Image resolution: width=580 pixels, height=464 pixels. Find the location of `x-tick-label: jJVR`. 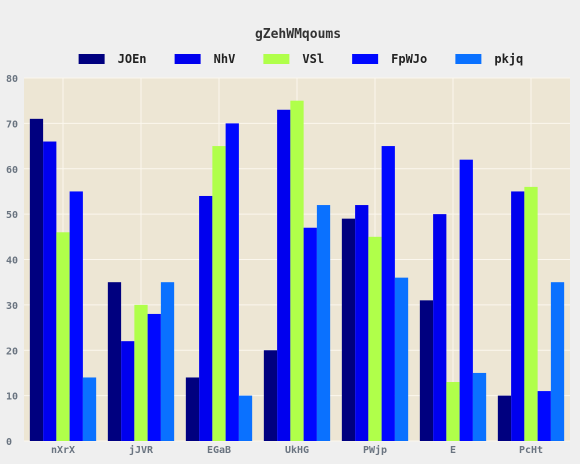

x-tick-label: jJVR is located at coordinates (141, 450).